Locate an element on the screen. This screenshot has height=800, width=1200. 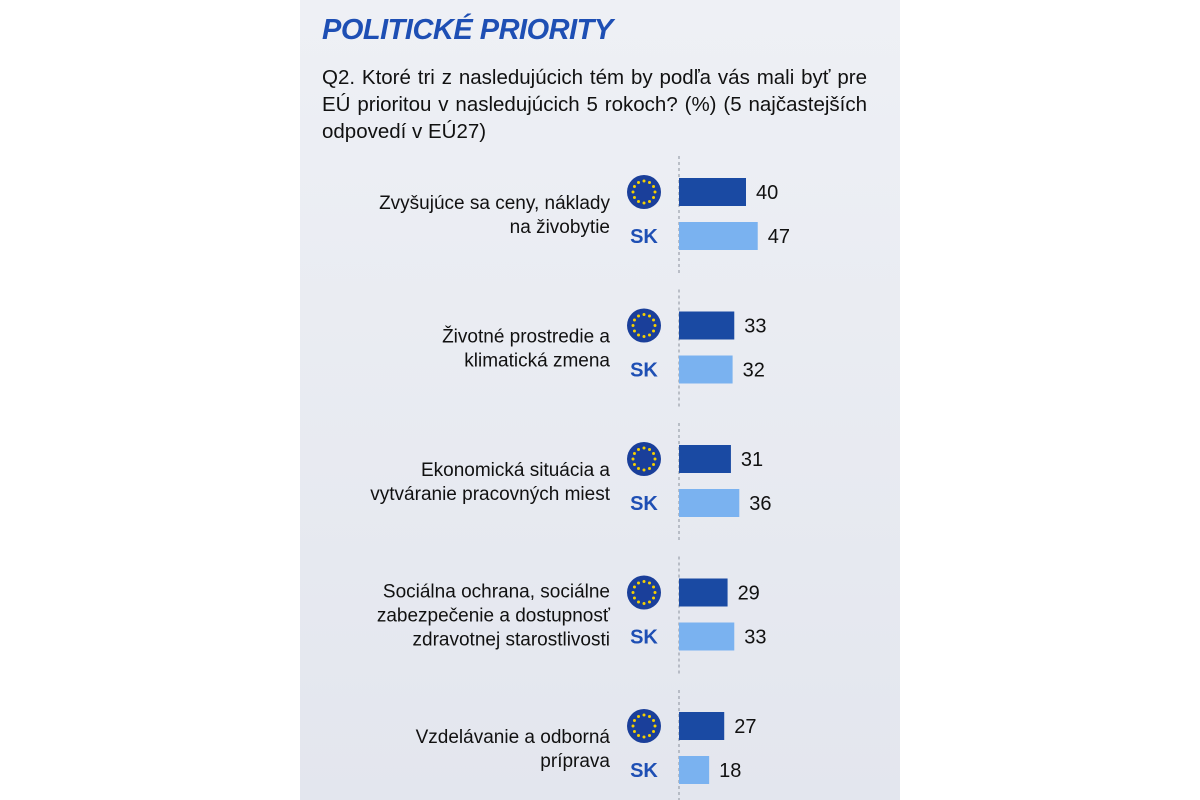
category-label: Vzdelávanie a odborná príprava is located at coordinates (513, 749).